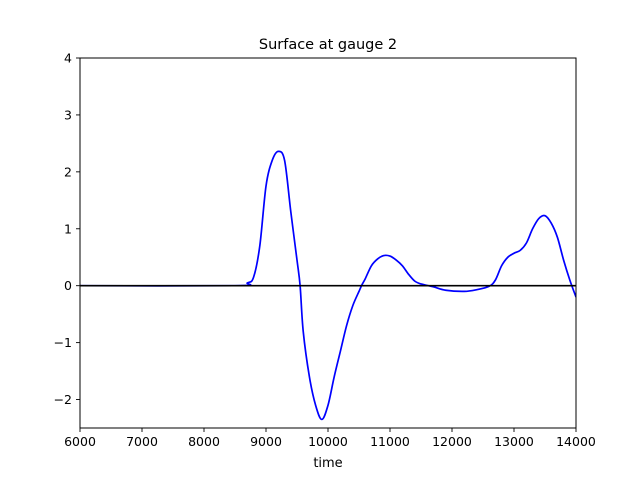  I want to click on y-tick-label: 4, so click(68, 58).